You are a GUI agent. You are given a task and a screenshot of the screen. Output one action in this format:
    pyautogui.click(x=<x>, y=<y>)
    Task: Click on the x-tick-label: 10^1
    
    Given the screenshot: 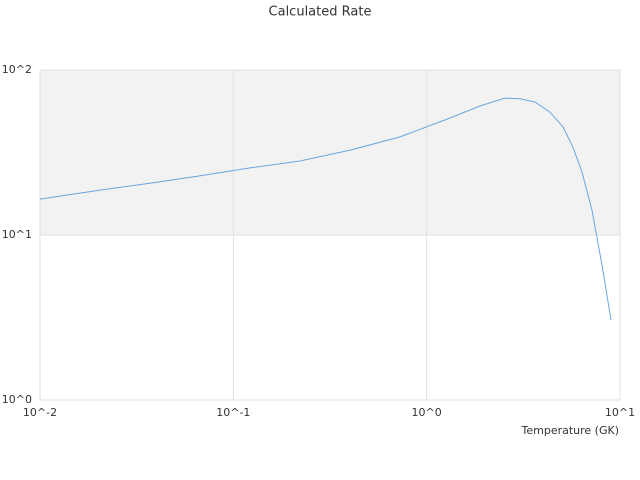 What is the action you would take?
    pyautogui.click(x=620, y=412)
    